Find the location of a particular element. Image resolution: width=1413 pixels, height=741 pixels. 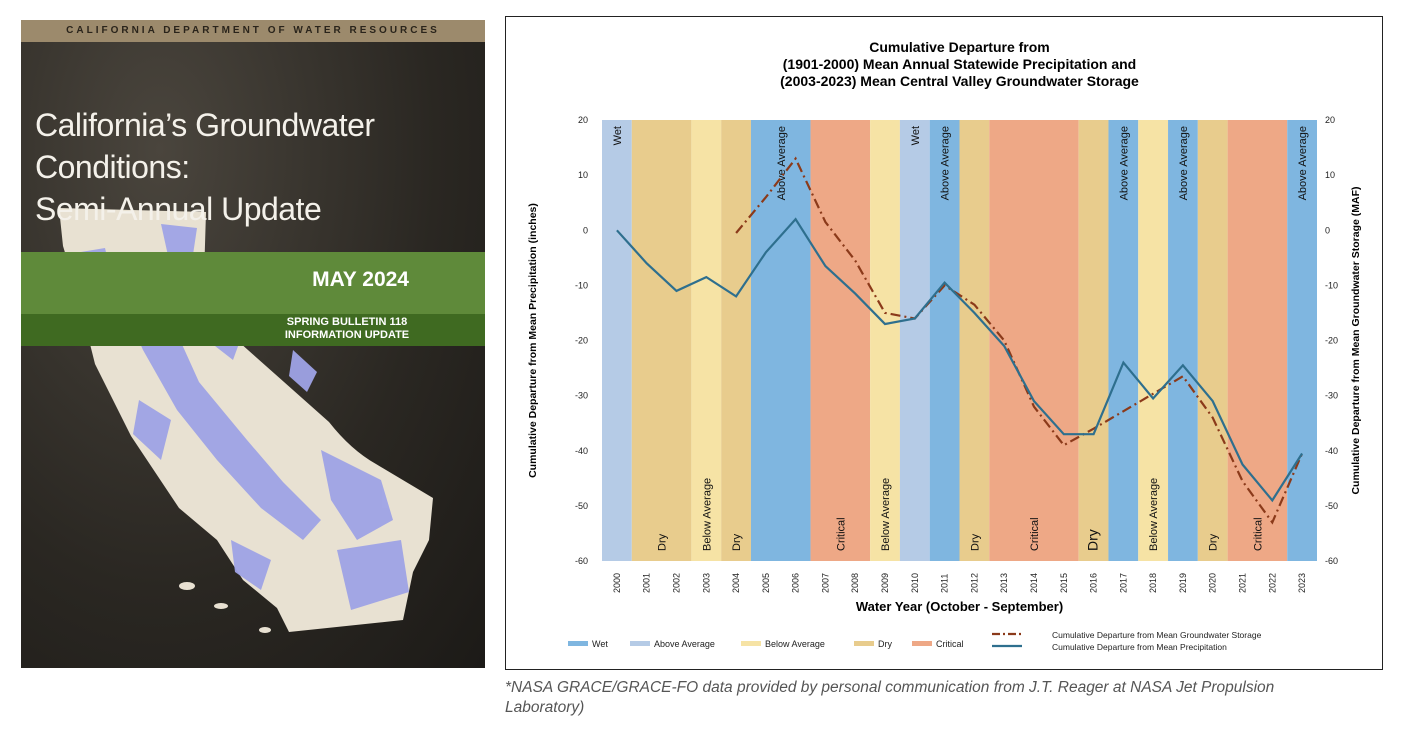

y-tick-left: -20 is located at coordinates (581, 341).